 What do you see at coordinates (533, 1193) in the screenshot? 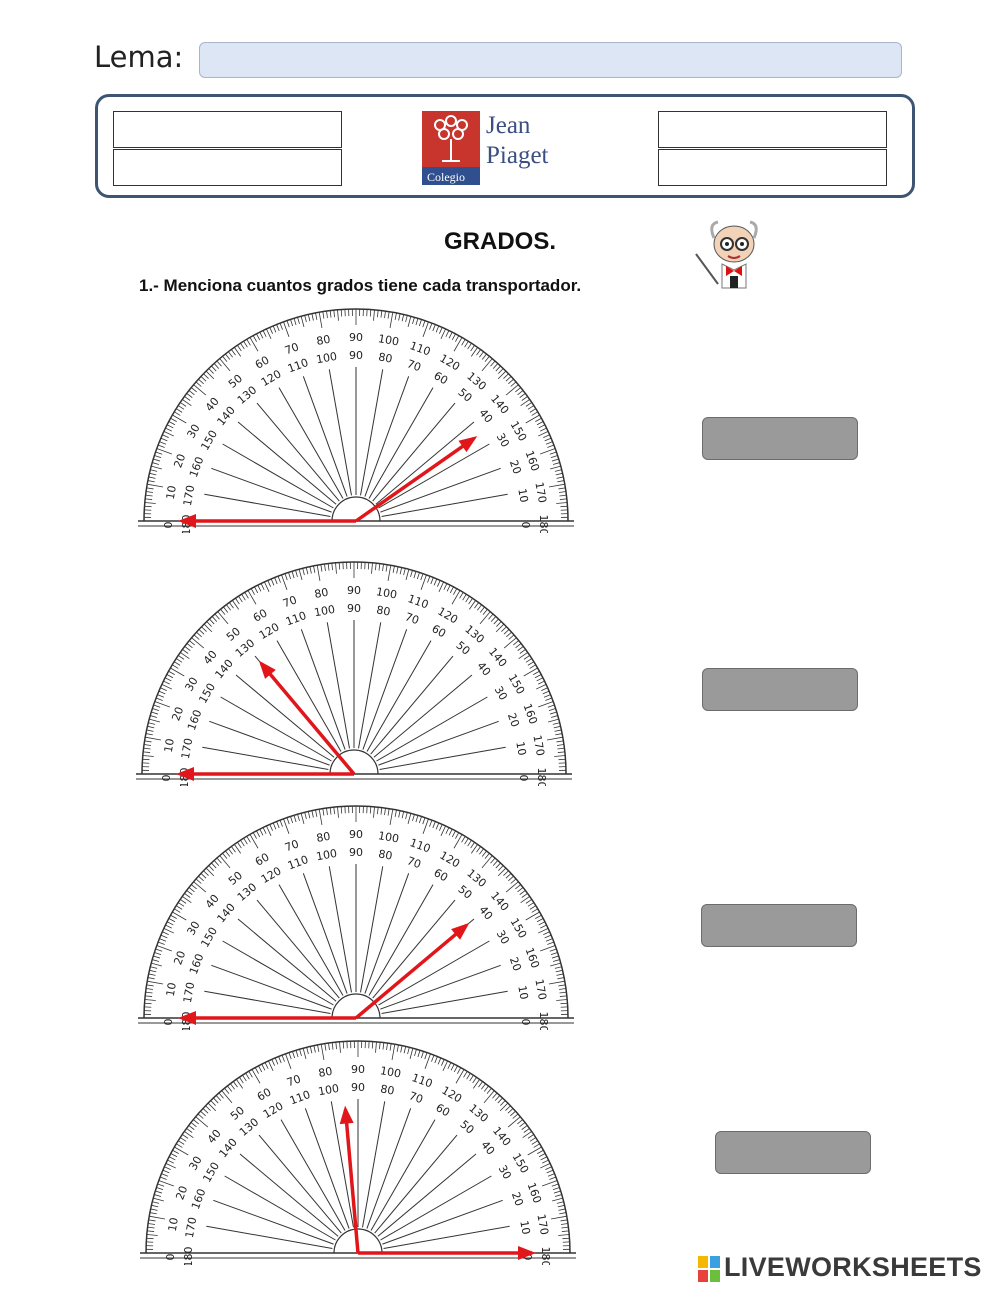
I see `protractor-outer-label: 160` at bounding box center [533, 1193].